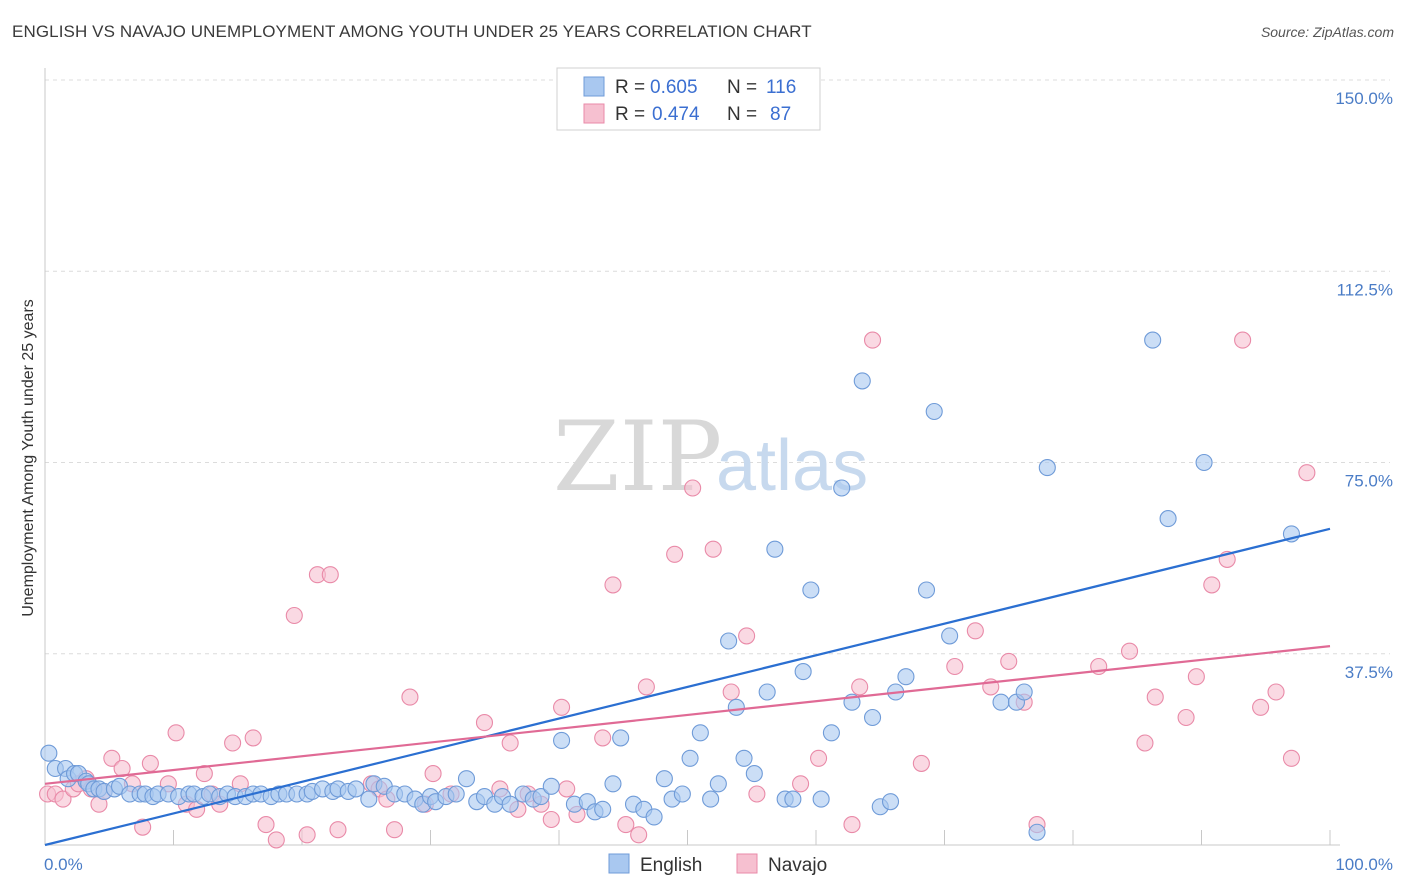 The width and height of the screenshot is (1406, 892). Describe the element at coordinates (1369, 672) in the screenshot. I see `y-tick-label-0: 37.5%` at that location.